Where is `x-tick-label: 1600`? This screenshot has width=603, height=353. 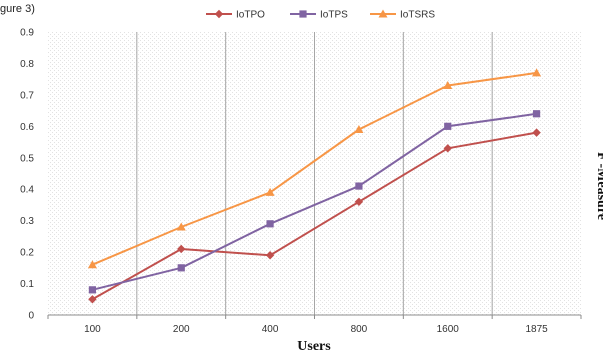 x-tick-label: 1600 is located at coordinates (448, 329).